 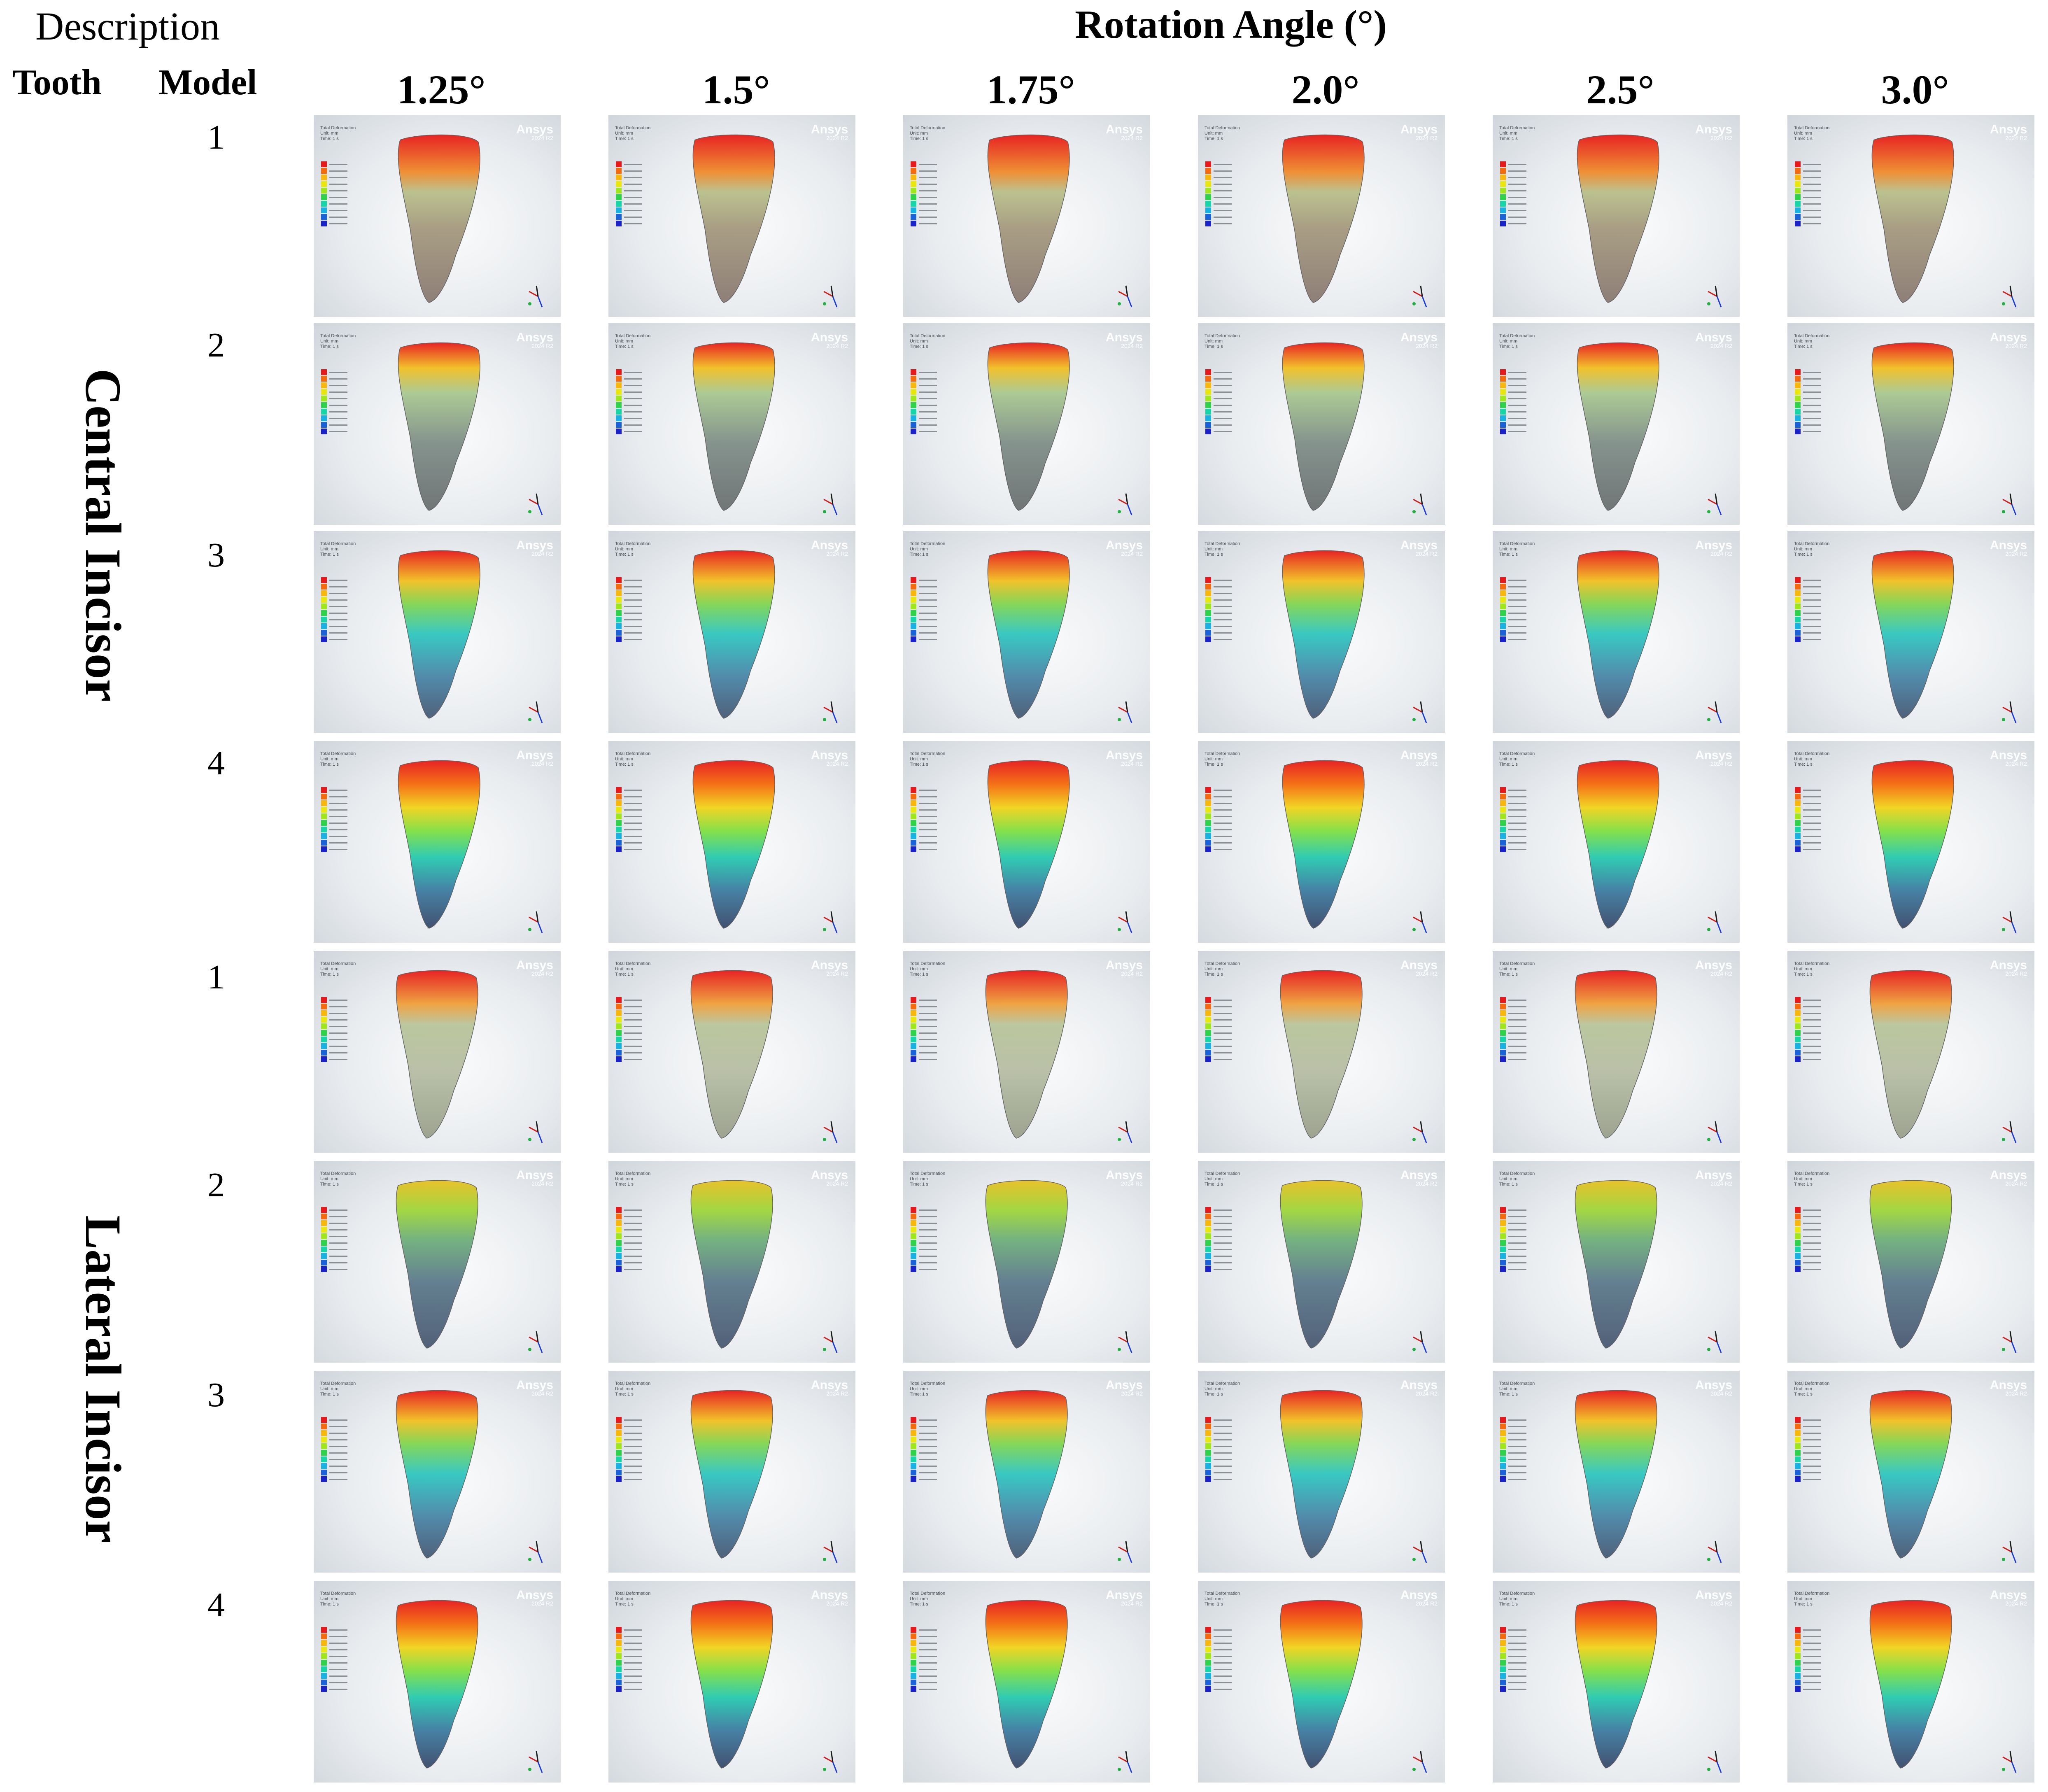 I want to click on model-column-header: Model, so click(x=207, y=83).